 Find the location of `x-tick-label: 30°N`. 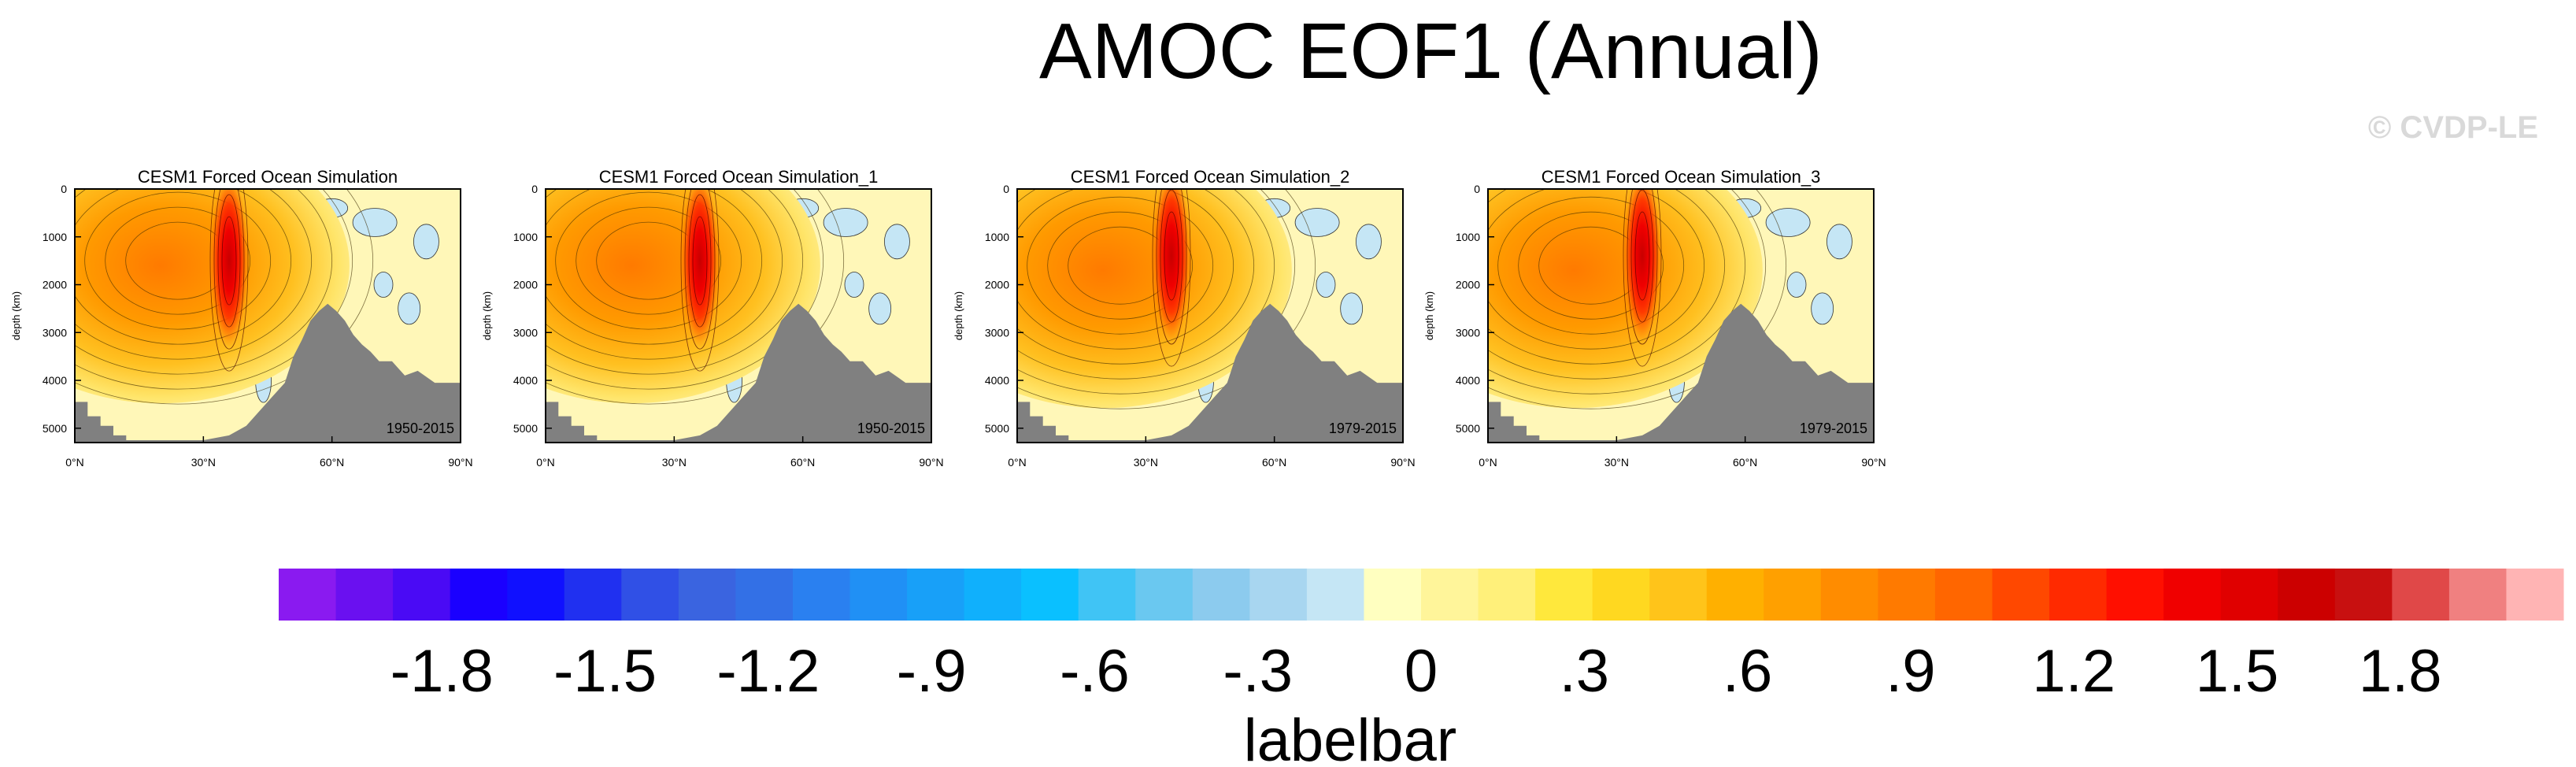

x-tick-label: 30°N is located at coordinates (674, 463).